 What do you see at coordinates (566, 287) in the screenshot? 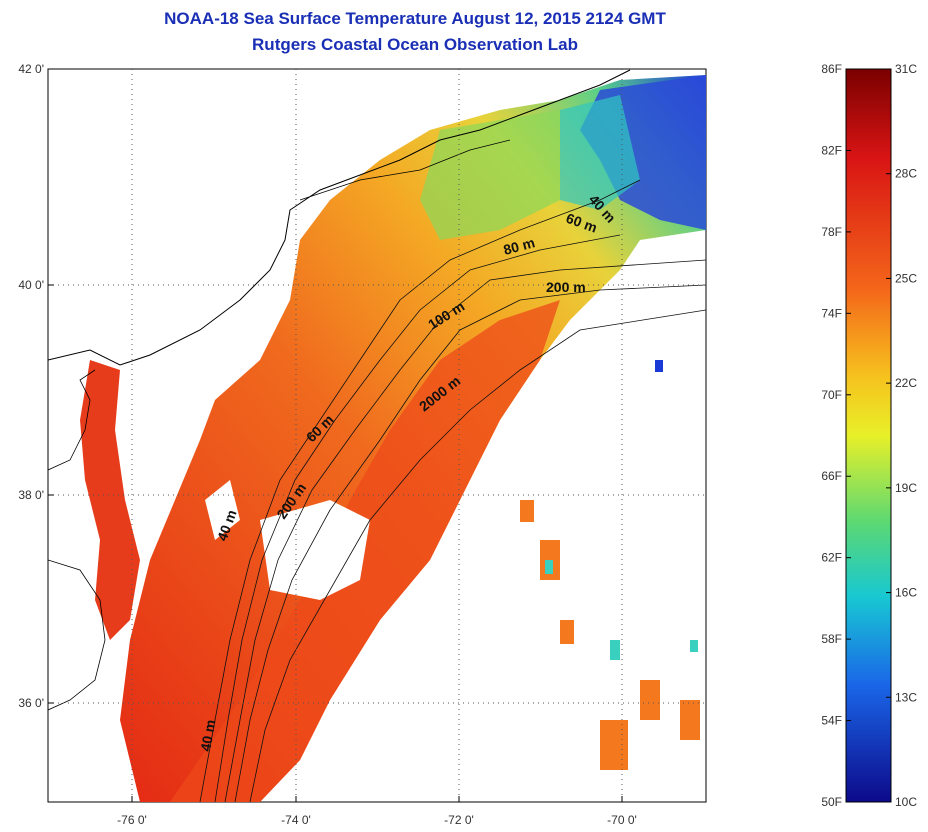
I see `contour-label: 200 m` at bounding box center [566, 287].